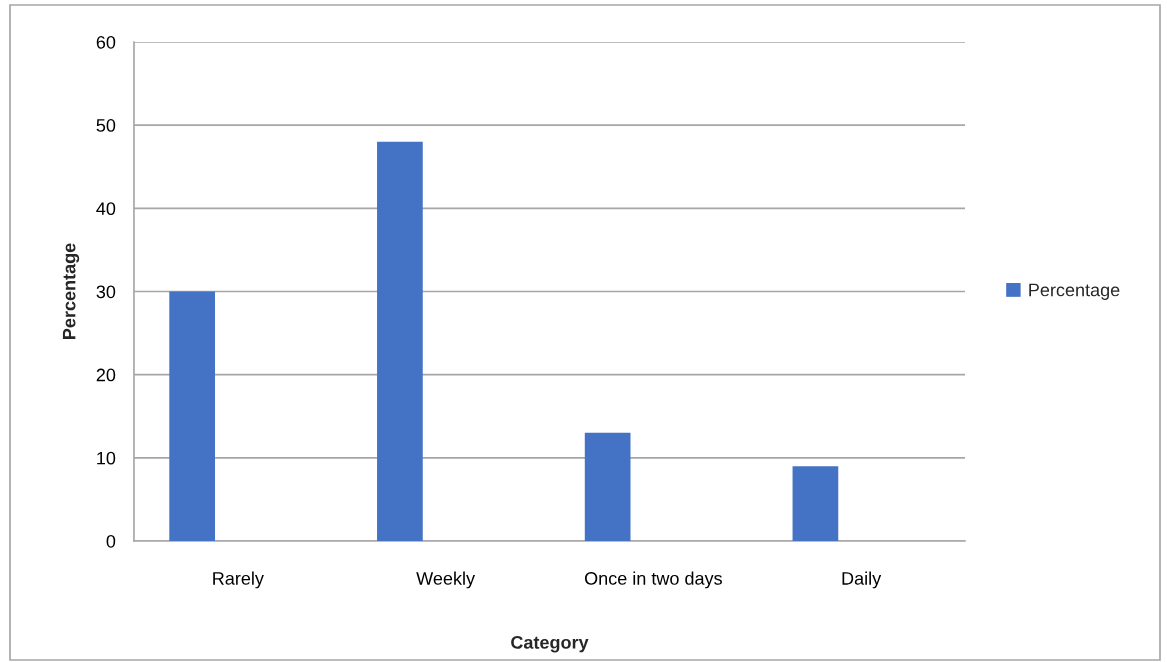 The width and height of the screenshot is (1167, 662). I want to click on x-tick-label: Weekly, so click(446, 580).